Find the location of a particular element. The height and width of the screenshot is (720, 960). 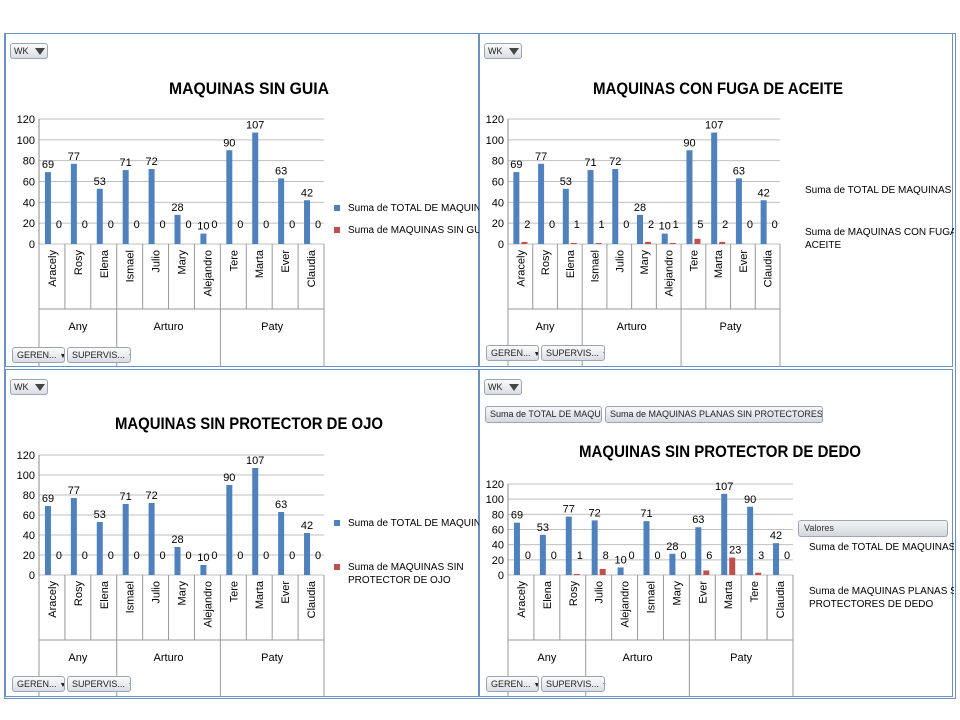

data-label: 3 is located at coordinates (761, 556).